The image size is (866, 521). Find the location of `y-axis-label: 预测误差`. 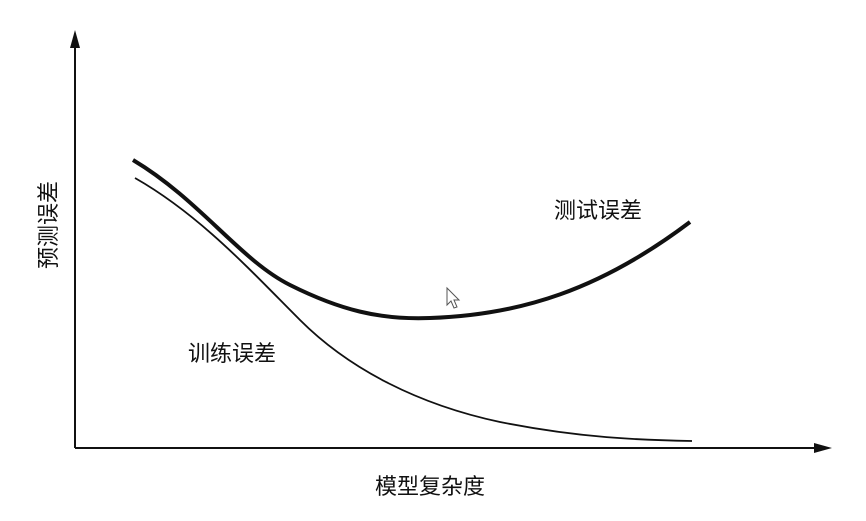

y-axis-label: 预测误差 is located at coordinates (49, 225).